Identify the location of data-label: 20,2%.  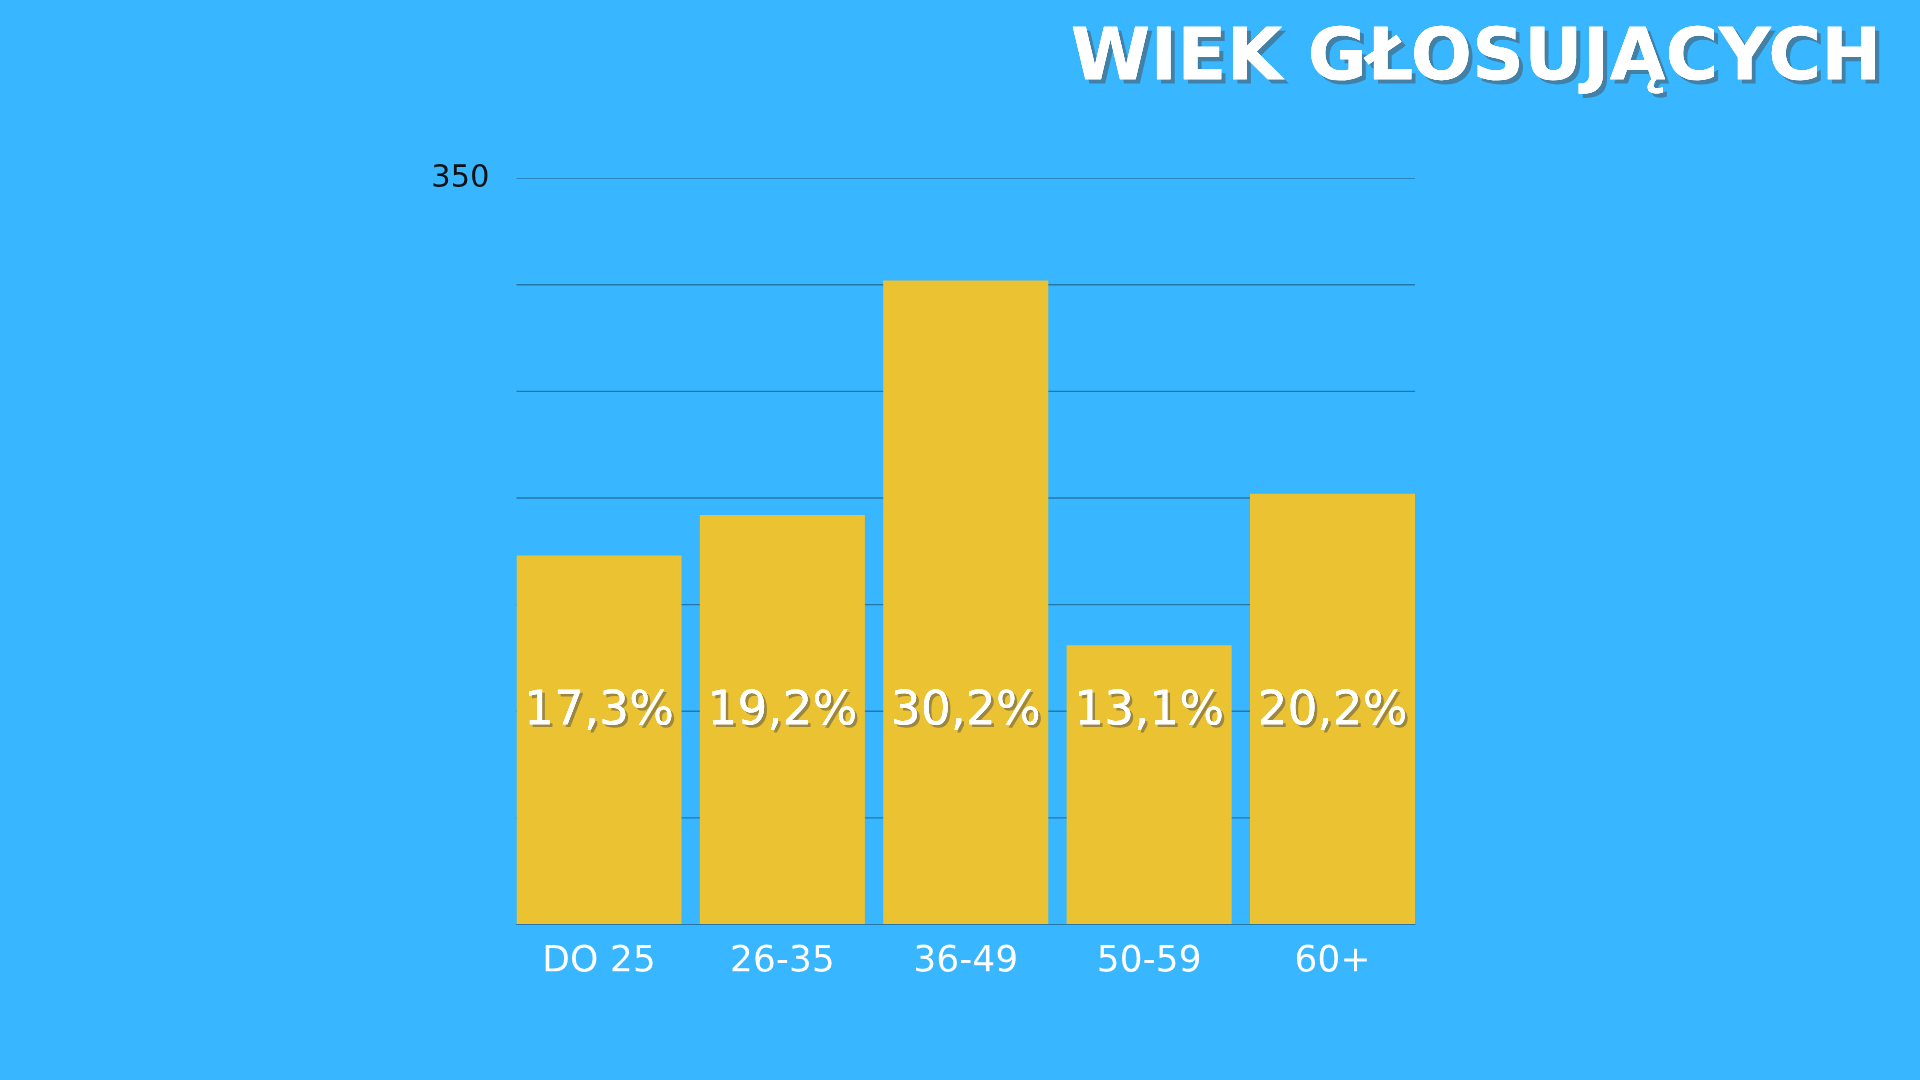
(1334, 711).